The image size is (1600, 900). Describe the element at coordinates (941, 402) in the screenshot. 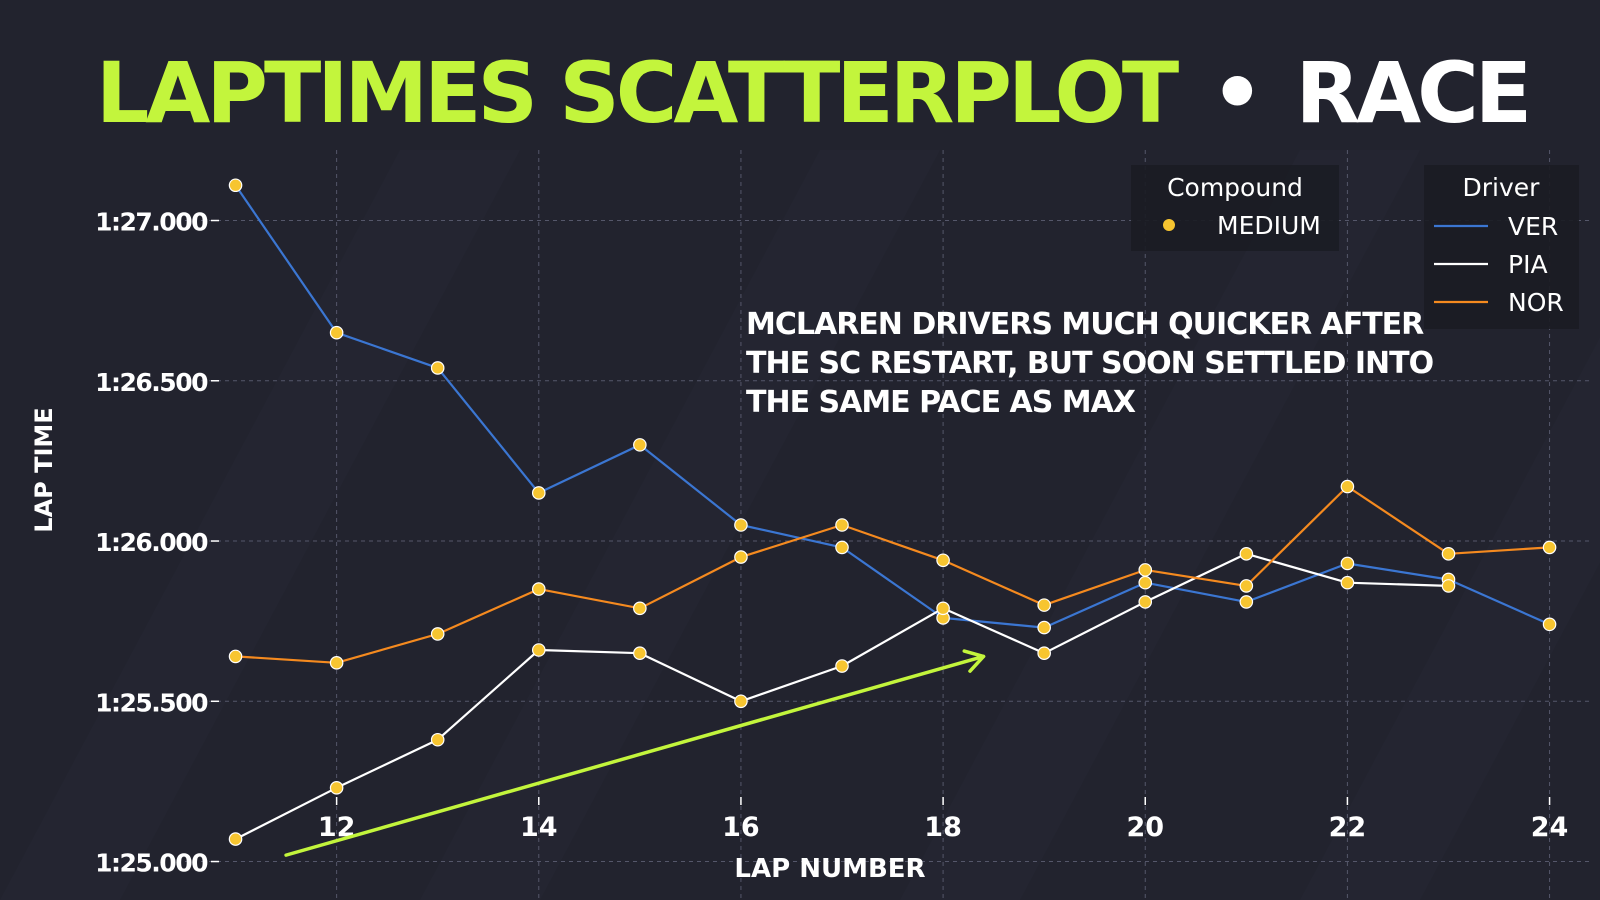

I see `annotation-line: THE SAME PACE AS MAX` at that location.